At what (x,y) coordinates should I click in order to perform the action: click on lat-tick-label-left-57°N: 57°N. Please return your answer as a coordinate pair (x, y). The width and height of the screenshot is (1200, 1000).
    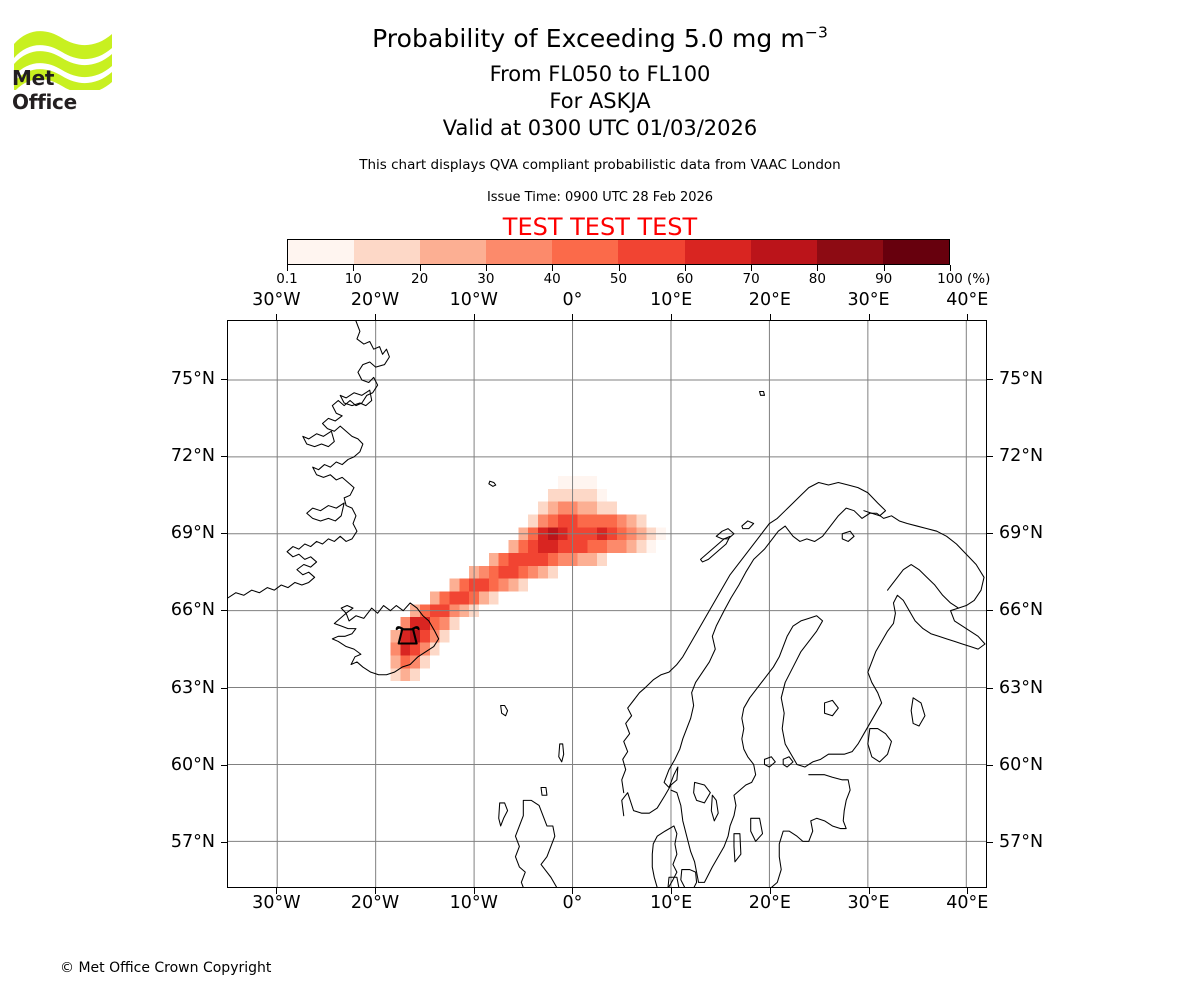
    Looking at the image, I should click on (192, 841).